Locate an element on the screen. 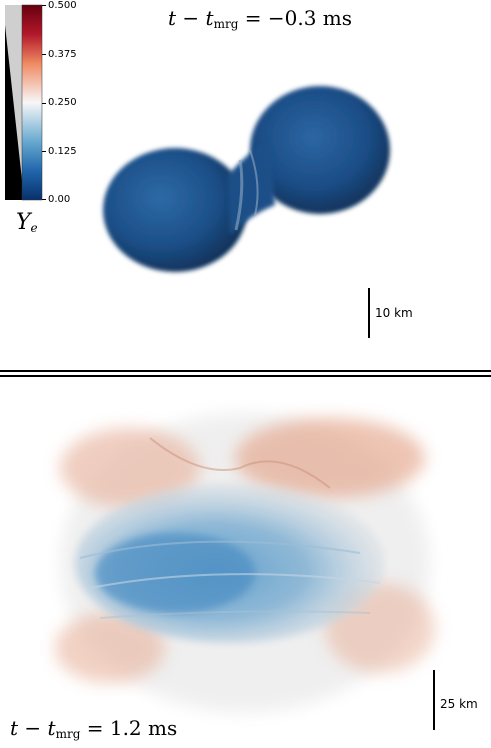  colorbar-tick-label: 0.250 is located at coordinates (62, 102).